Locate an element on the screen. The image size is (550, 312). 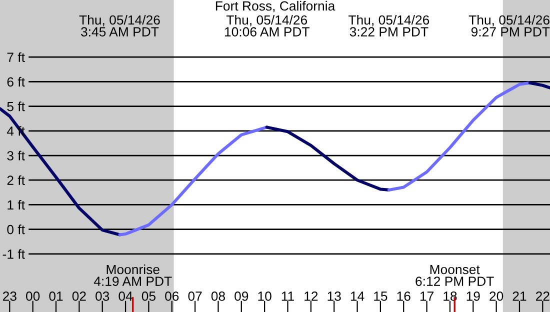
x-tick-label: 08 is located at coordinates (218, 296).